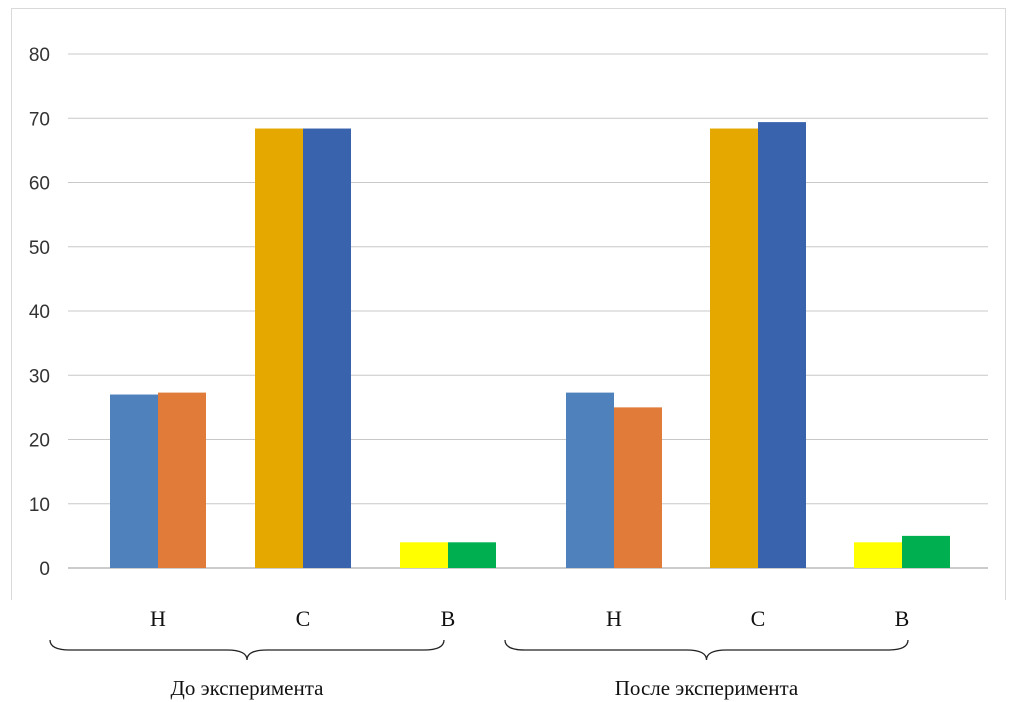  Describe the element at coordinates (39, 248) in the screenshot. I see `y-tick-label: 50` at that location.